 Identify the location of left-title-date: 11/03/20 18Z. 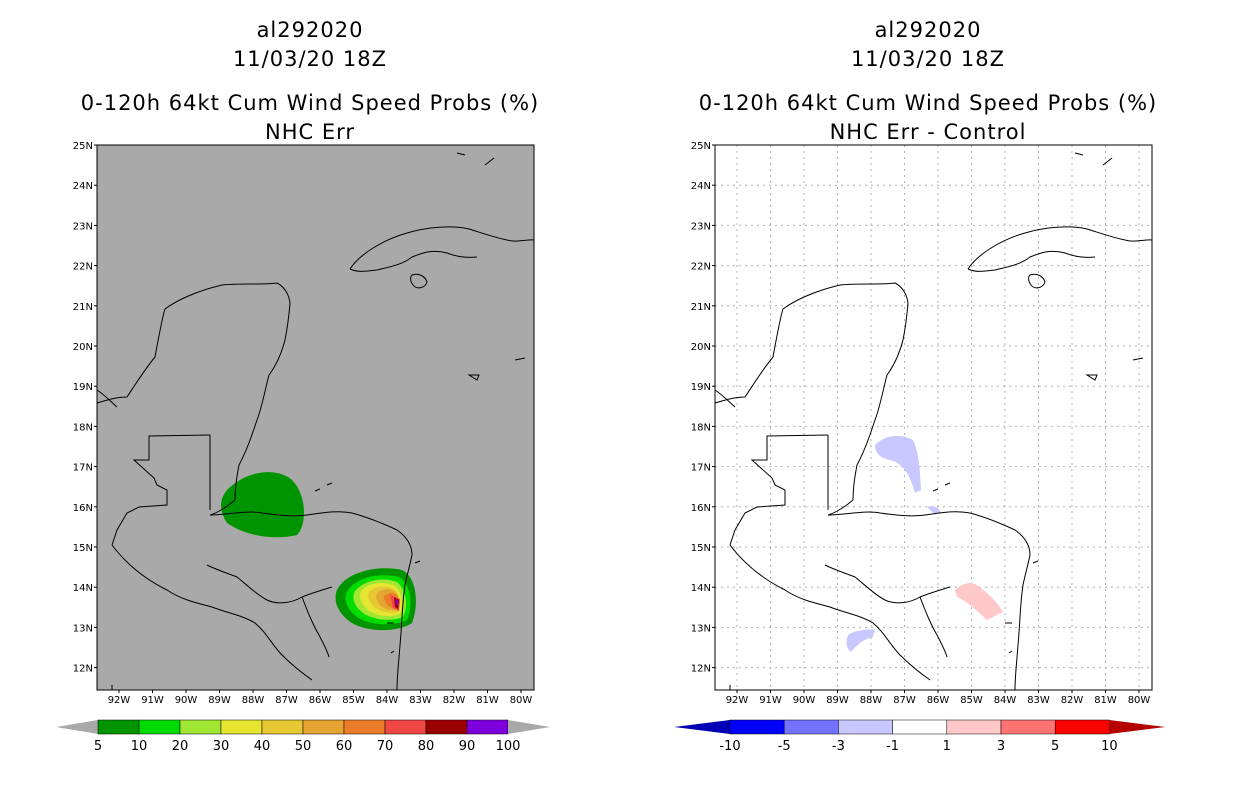
(310, 59).